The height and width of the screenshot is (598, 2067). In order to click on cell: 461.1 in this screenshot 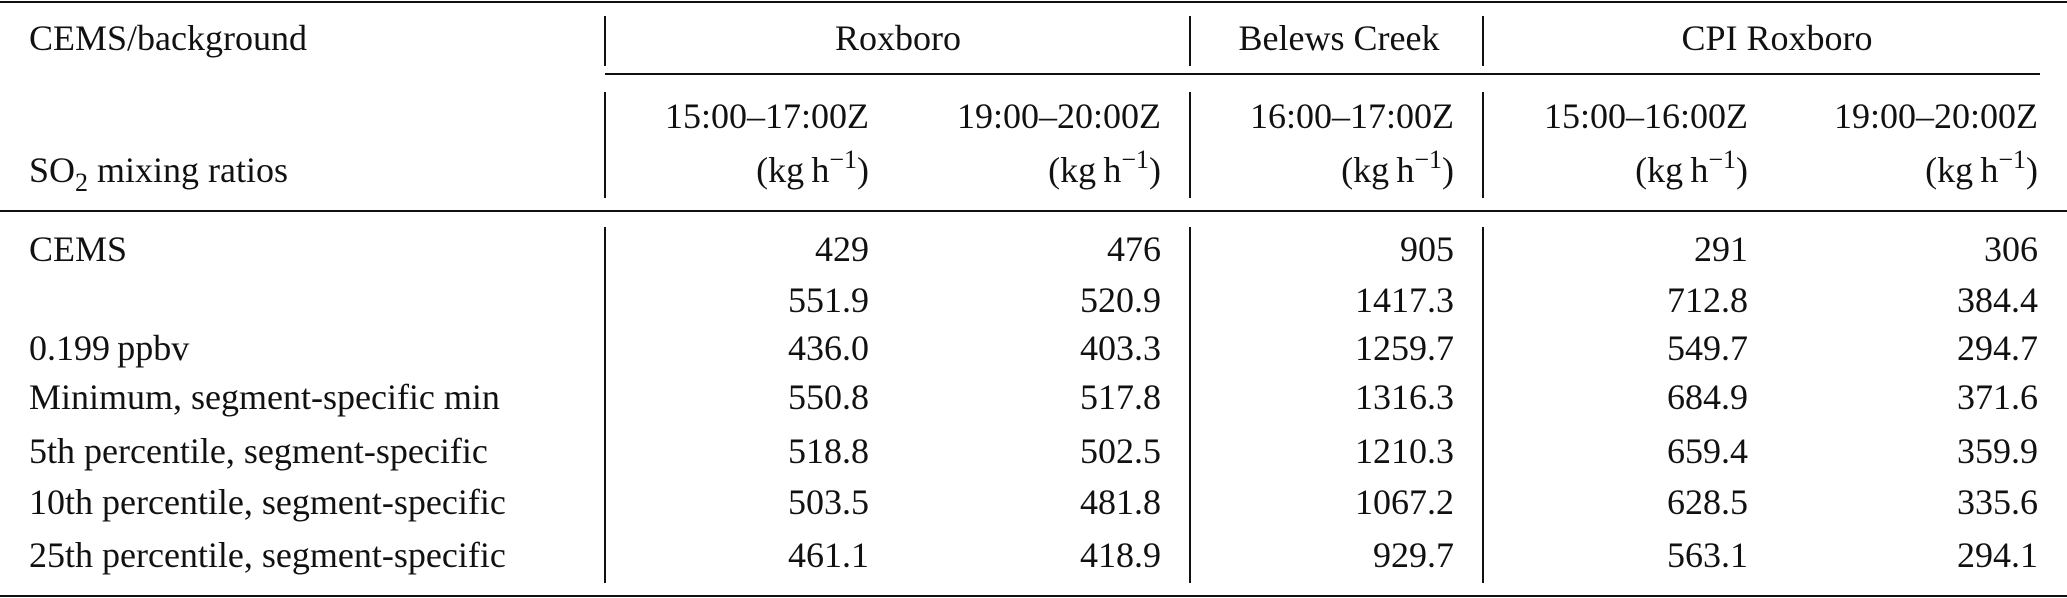, I will do `click(828, 555)`.